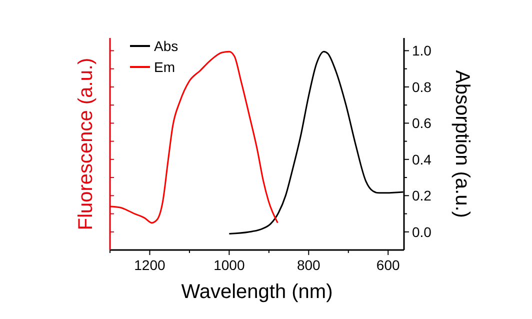 Image resolution: width=532 pixels, height=319 pixels. Describe the element at coordinates (166, 46) in the screenshot. I see `legend-label: Abs` at that location.